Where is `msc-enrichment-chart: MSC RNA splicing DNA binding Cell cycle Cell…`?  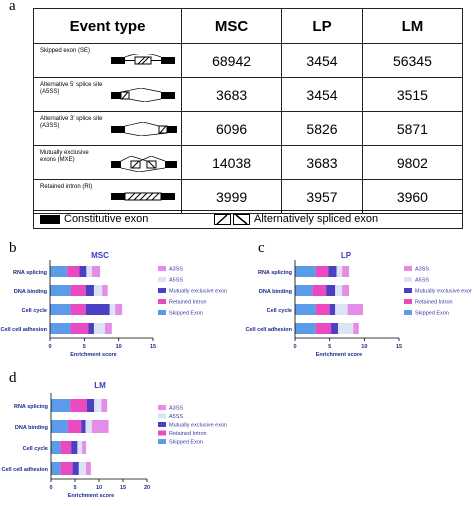 msc-enrichment-chart: MSC RNA splicing DNA binding Cell cycle Cell… is located at coordinates (114, 304).